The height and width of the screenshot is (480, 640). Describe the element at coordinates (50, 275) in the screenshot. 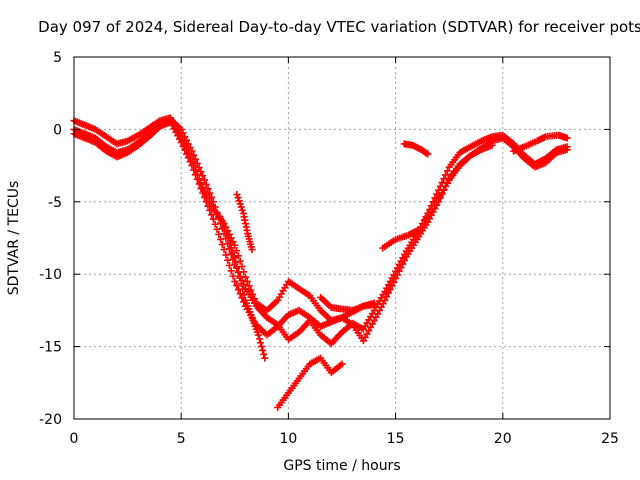

I see `y-tick-label: -10` at that location.